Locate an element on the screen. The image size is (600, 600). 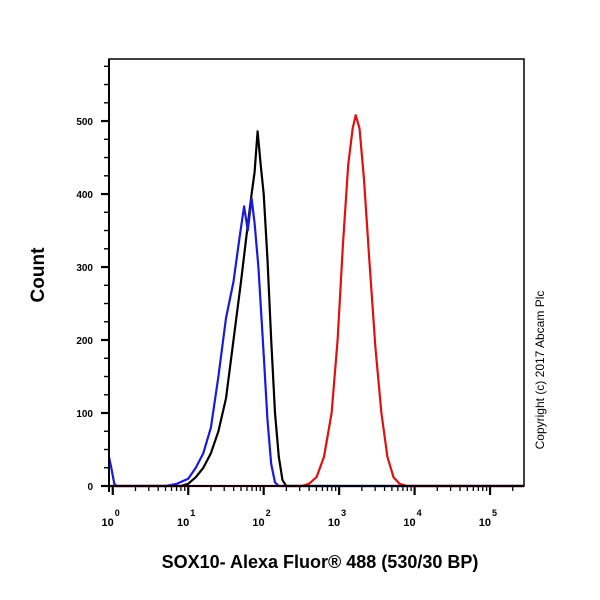
copyright-text: Copyright (c) 2017 Abcam Plc is located at coordinates (540, 370).